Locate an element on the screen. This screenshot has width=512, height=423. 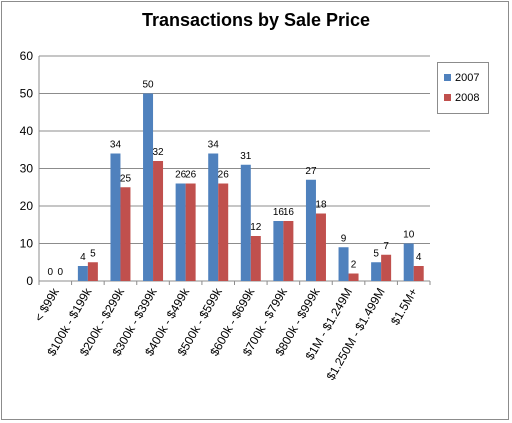
y-tick-label: 30 is located at coordinates (27, 169).